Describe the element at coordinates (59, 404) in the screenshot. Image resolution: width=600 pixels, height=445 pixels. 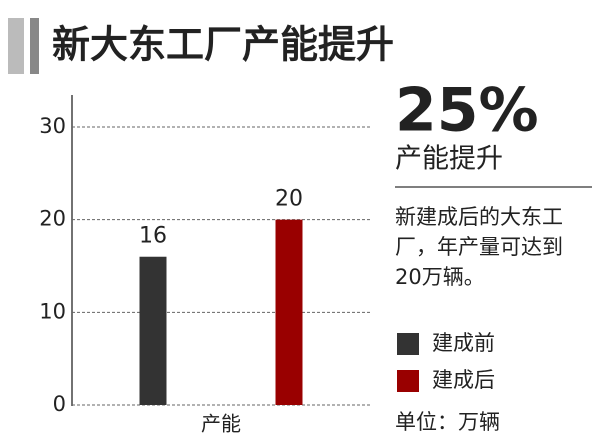
I see `y-tick-label: 0` at that location.